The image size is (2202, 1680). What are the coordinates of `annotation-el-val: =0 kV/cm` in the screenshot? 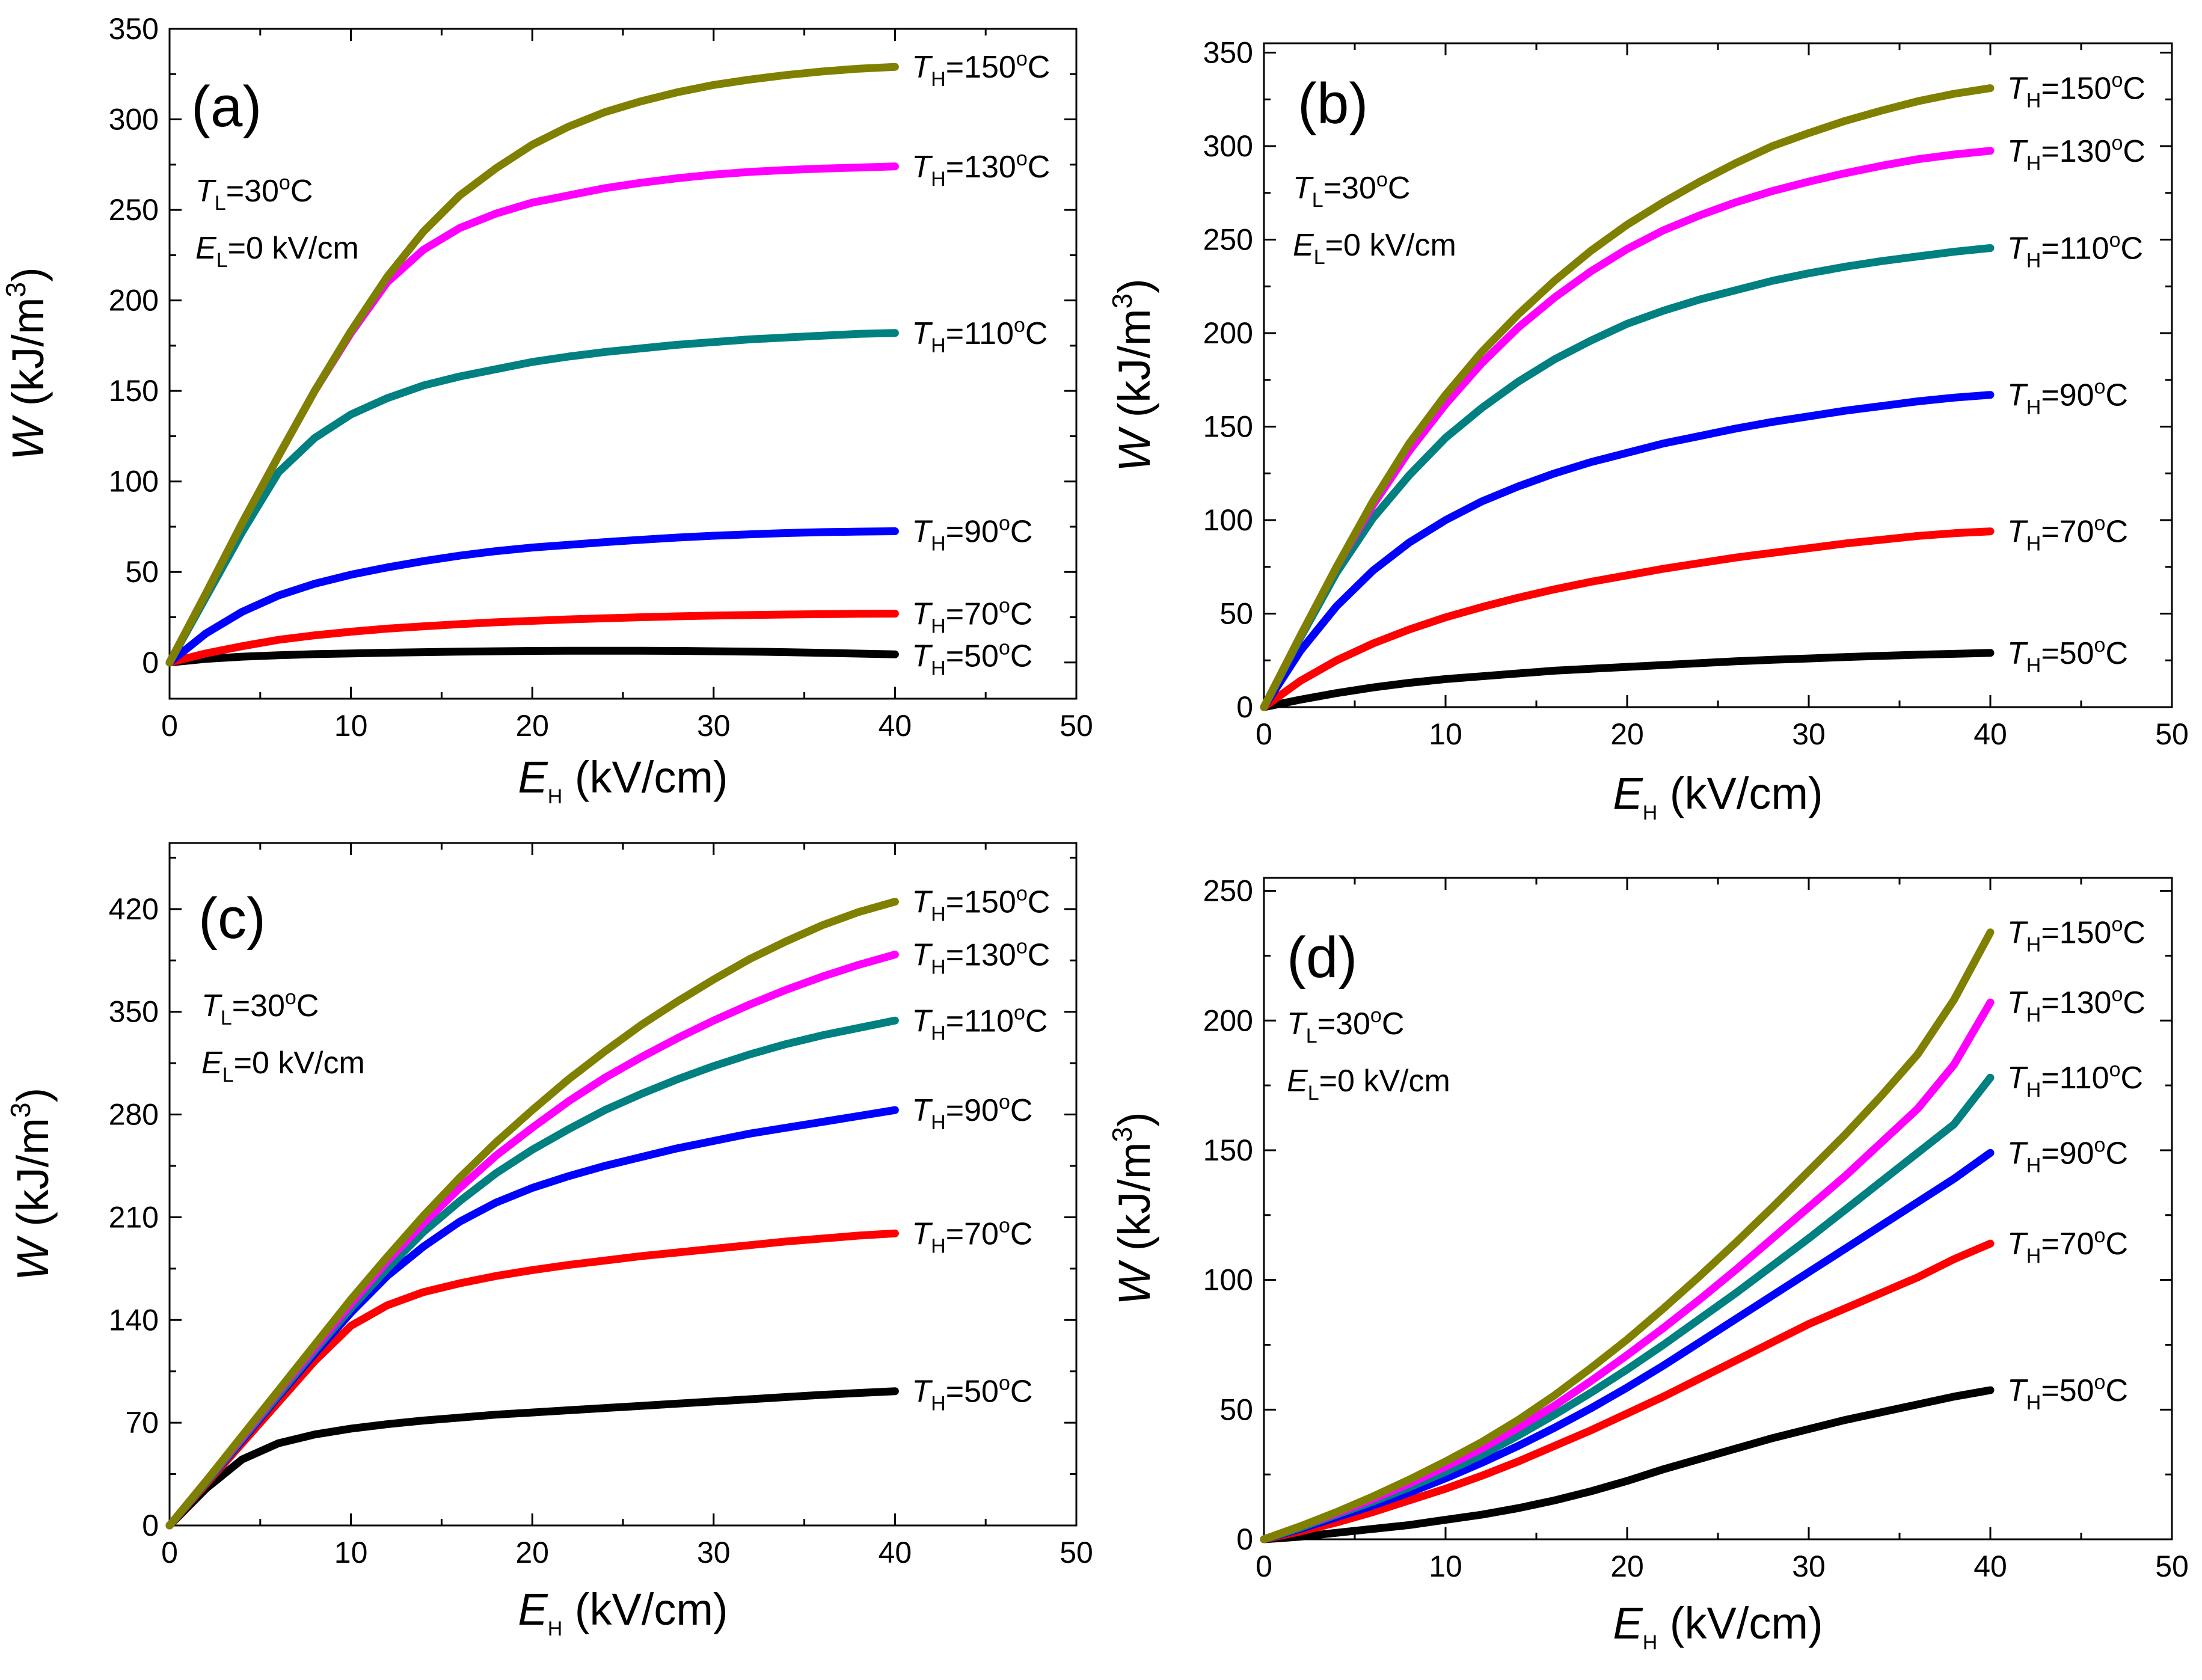 It's located at (300, 1063).